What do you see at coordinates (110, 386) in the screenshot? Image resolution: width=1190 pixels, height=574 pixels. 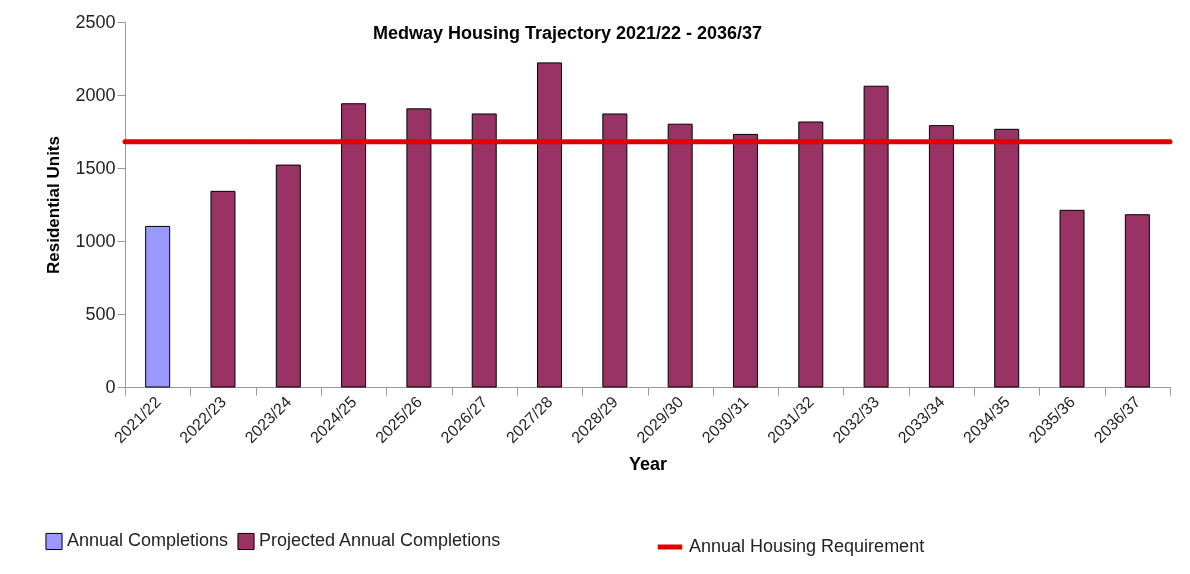 I see `y-tick-label: 0` at bounding box center [110, 386].